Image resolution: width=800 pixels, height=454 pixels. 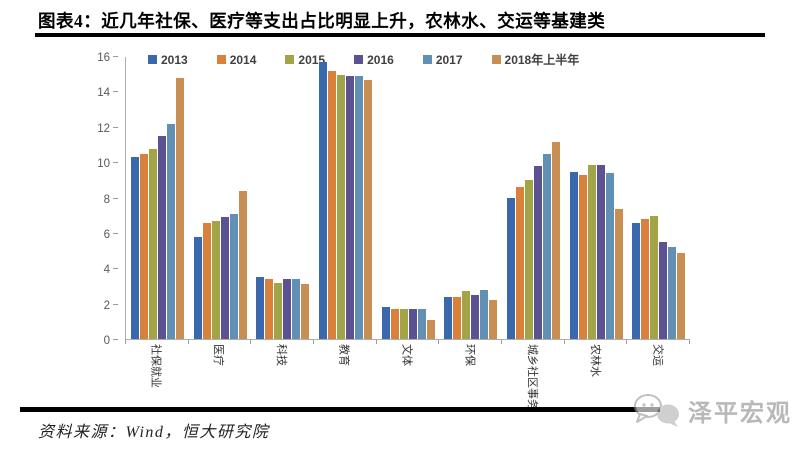 I want to click on bar-交运-2017, so click(x=672, y=293).